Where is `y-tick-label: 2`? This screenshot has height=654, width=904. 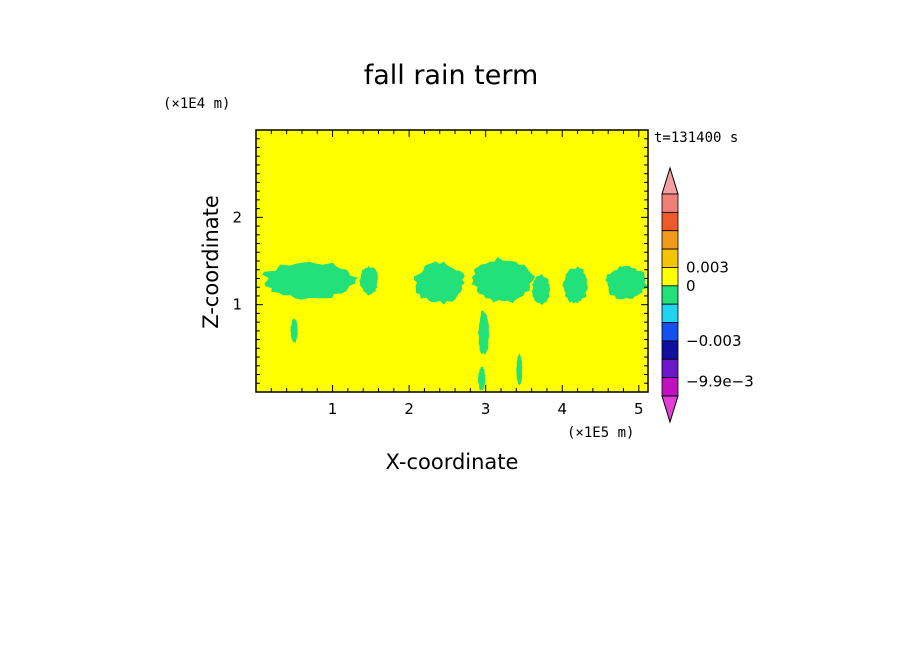
y-tick-label: 2 is located at coordinates (237, 217).